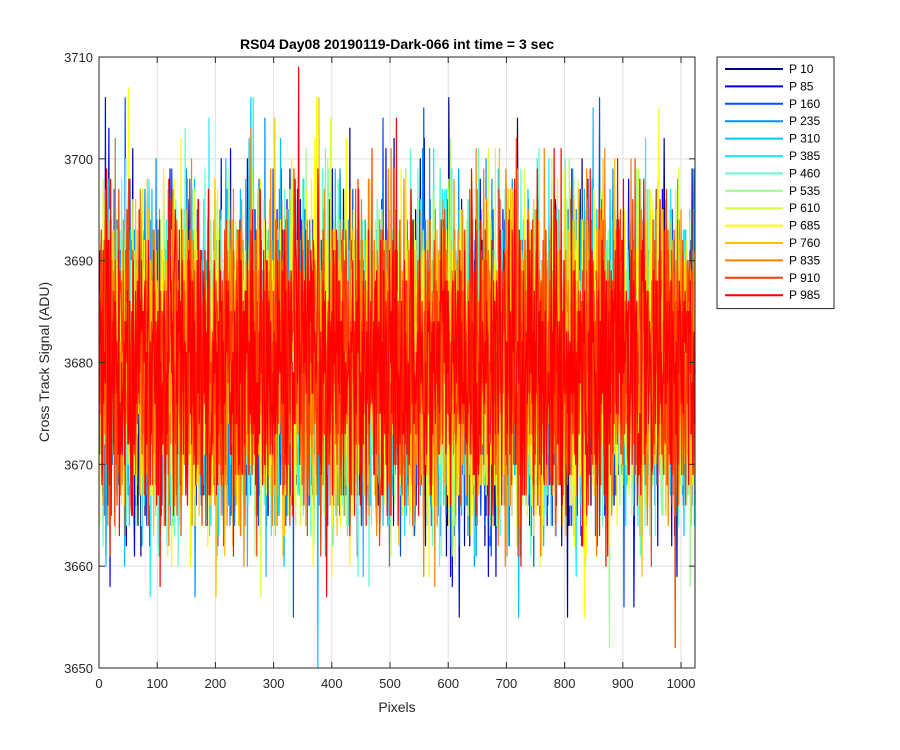  What do you see at coordinates (448, 683) in the screenshot?
I see `x-tick-label: 600` at bounding box center [448, 683].